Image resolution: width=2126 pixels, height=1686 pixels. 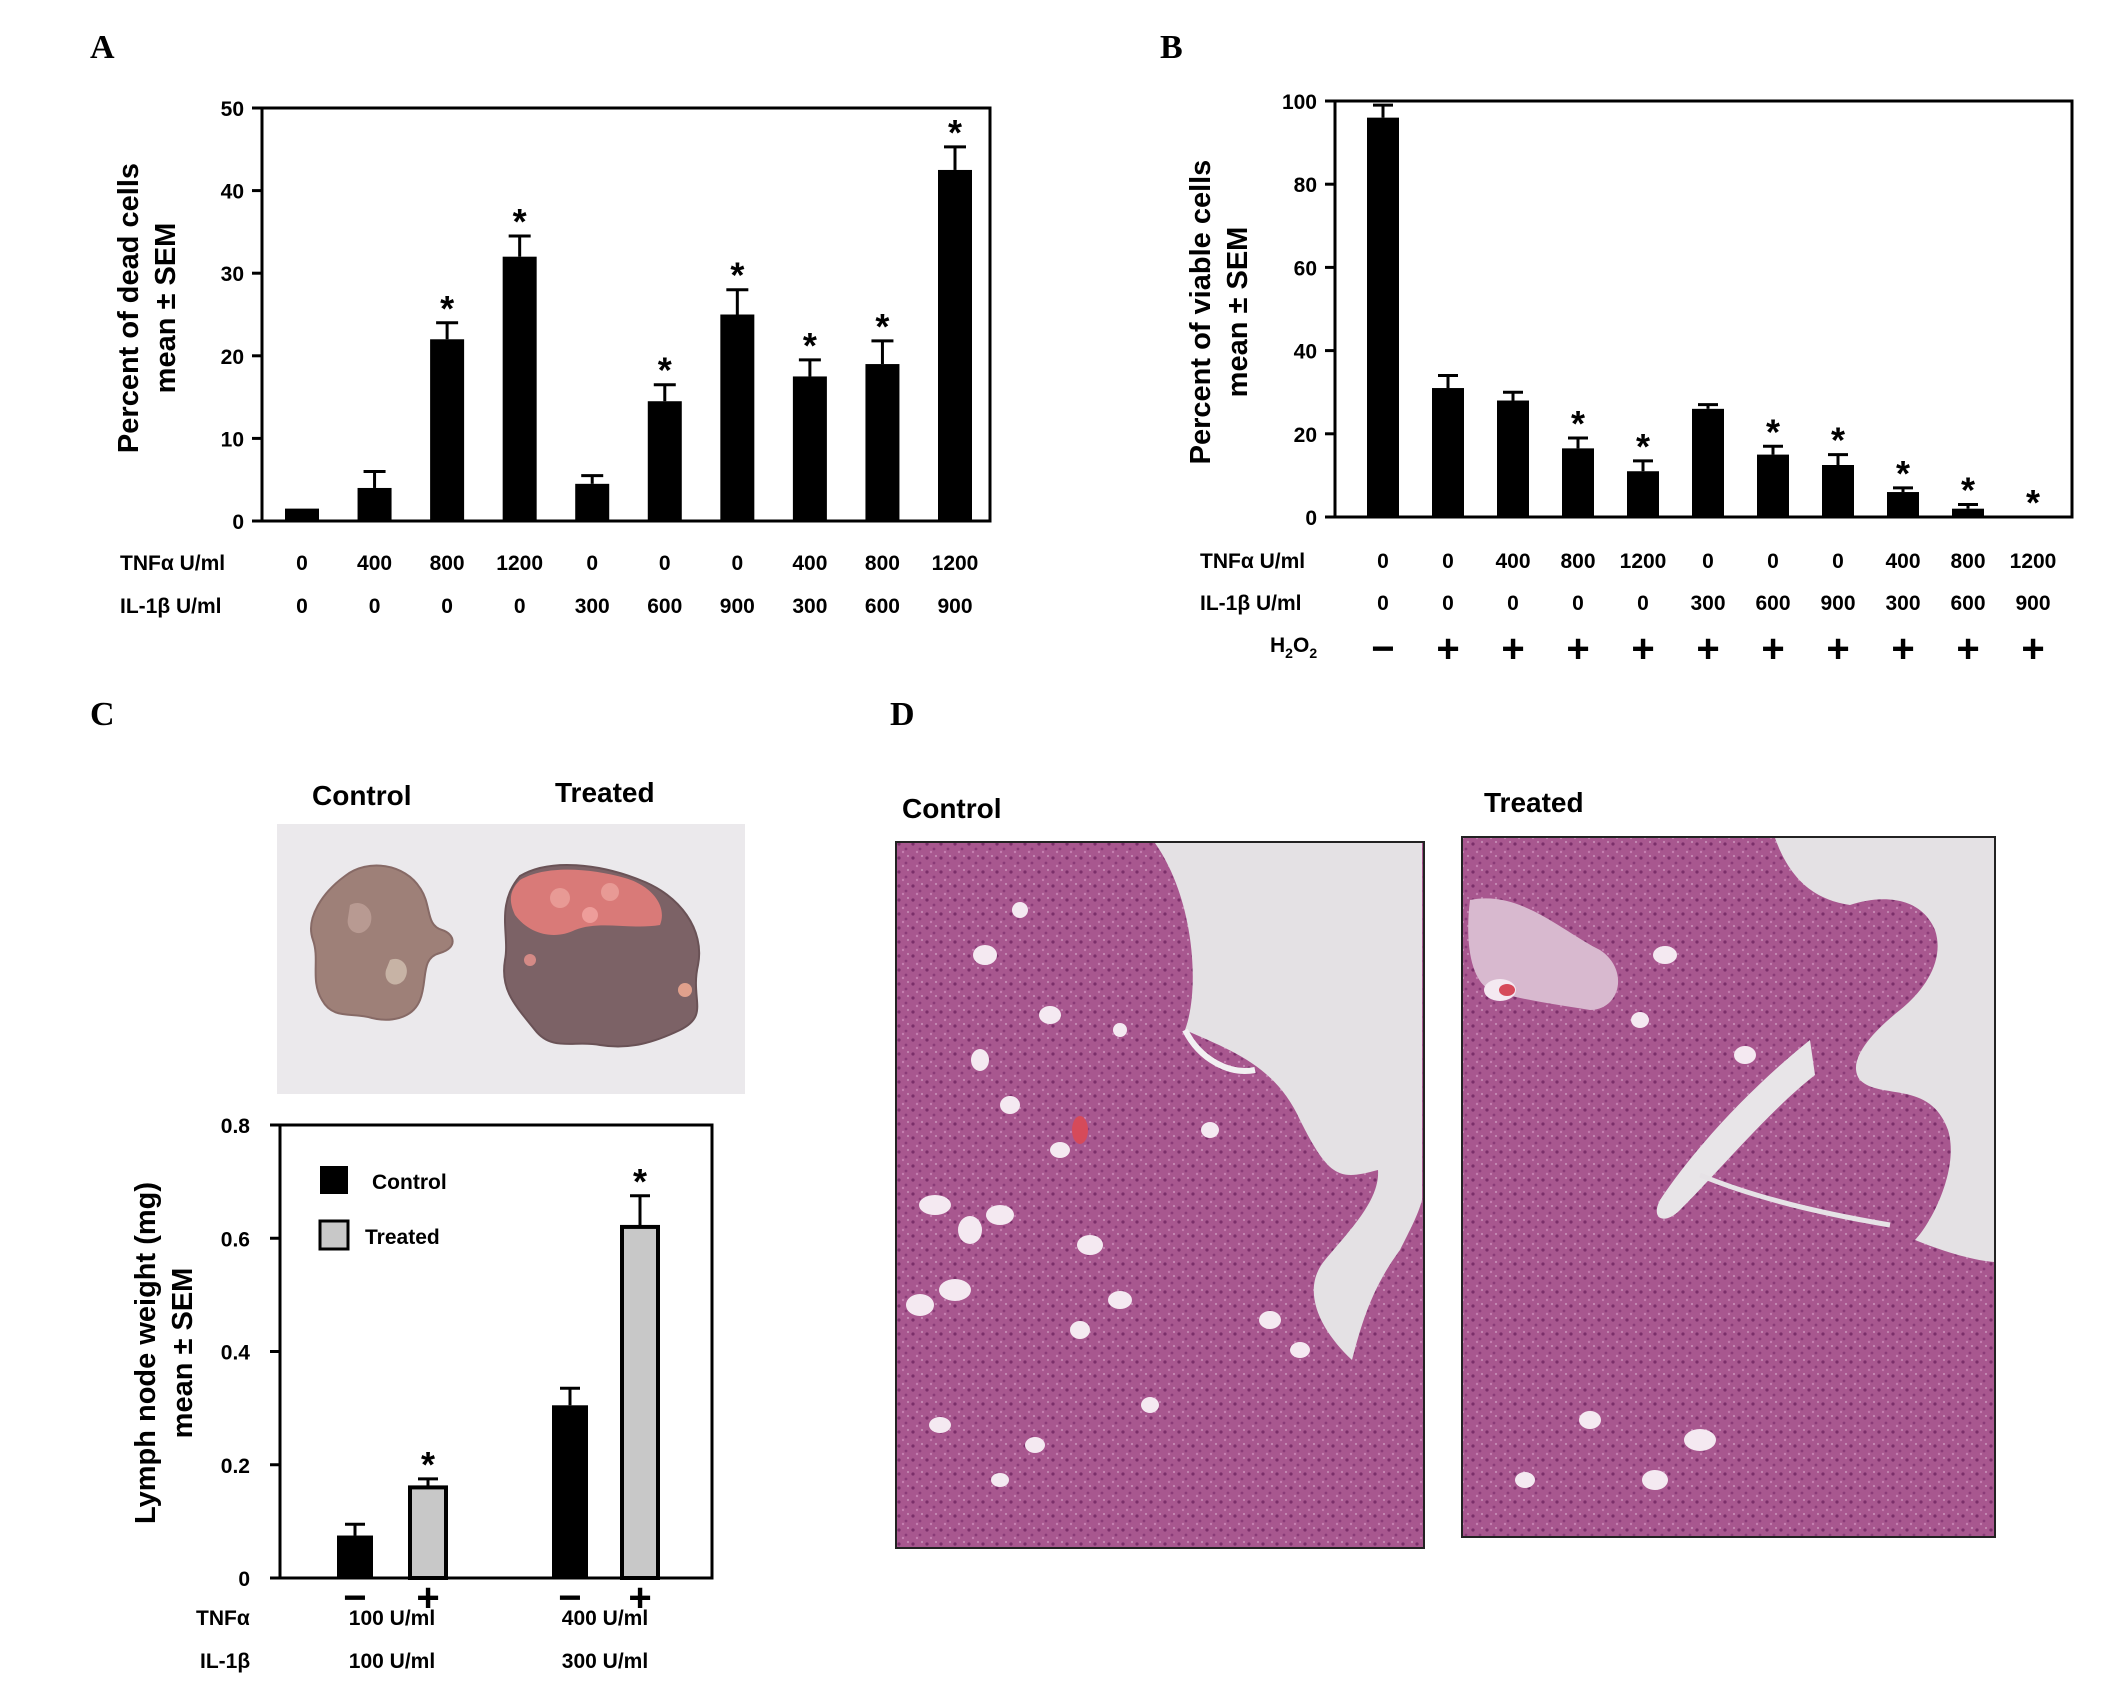 What do you see at coordinates (146, 1353) in the screenshot?
I see `chart-c-ylabel-line1: Lymph node weight (mg)` at bounding box center [146, 1353].